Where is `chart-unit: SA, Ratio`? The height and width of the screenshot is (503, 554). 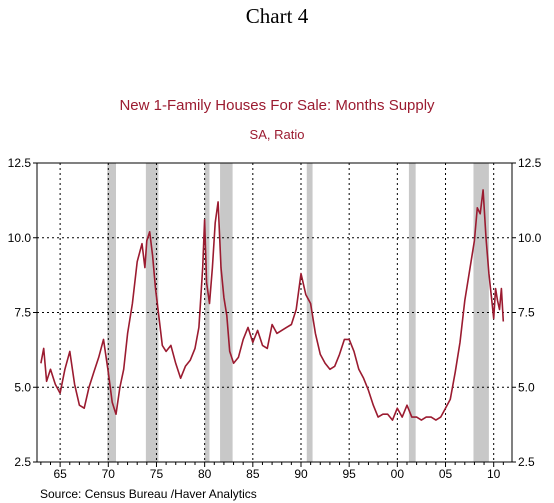
chart-unit: SA, Ratio is located at coordinates (277, 134).